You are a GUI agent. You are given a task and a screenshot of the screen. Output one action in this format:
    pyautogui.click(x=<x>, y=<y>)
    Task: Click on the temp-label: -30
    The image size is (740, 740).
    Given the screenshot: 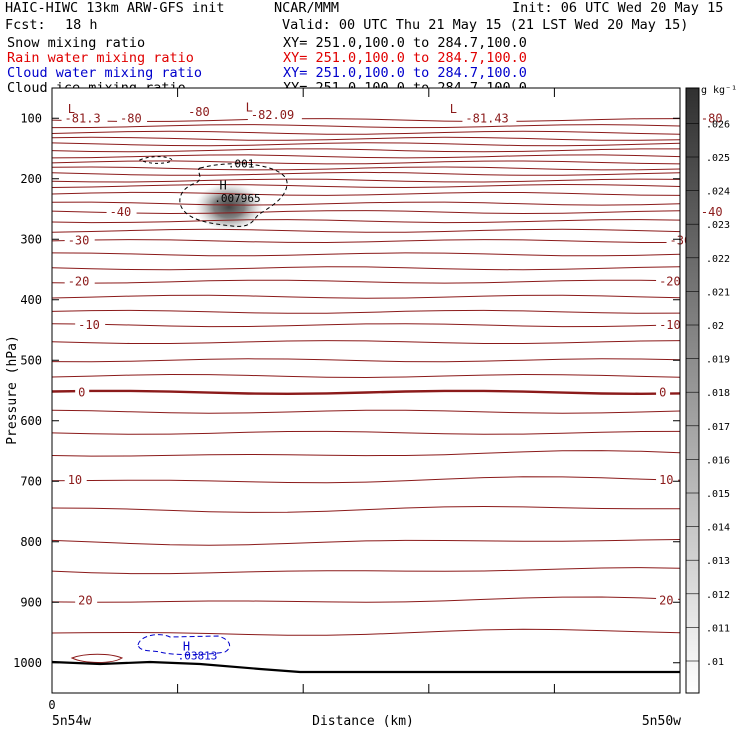 What is the action you would take?
    pyautogui.click(x=79, y=240)
    